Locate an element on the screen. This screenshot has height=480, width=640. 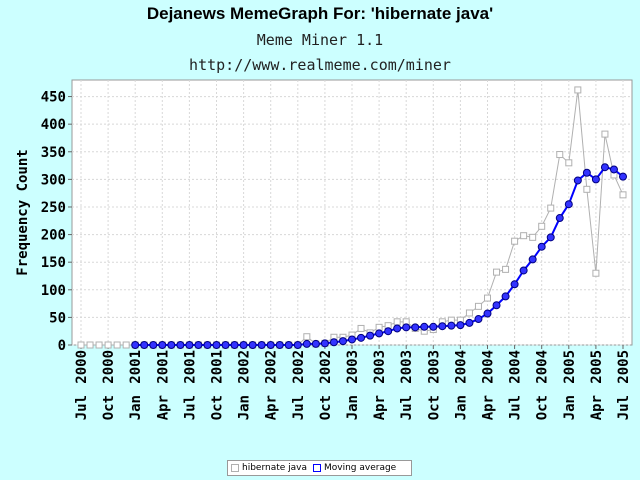
legend-swatch-average is located at coordinates (317, 468).